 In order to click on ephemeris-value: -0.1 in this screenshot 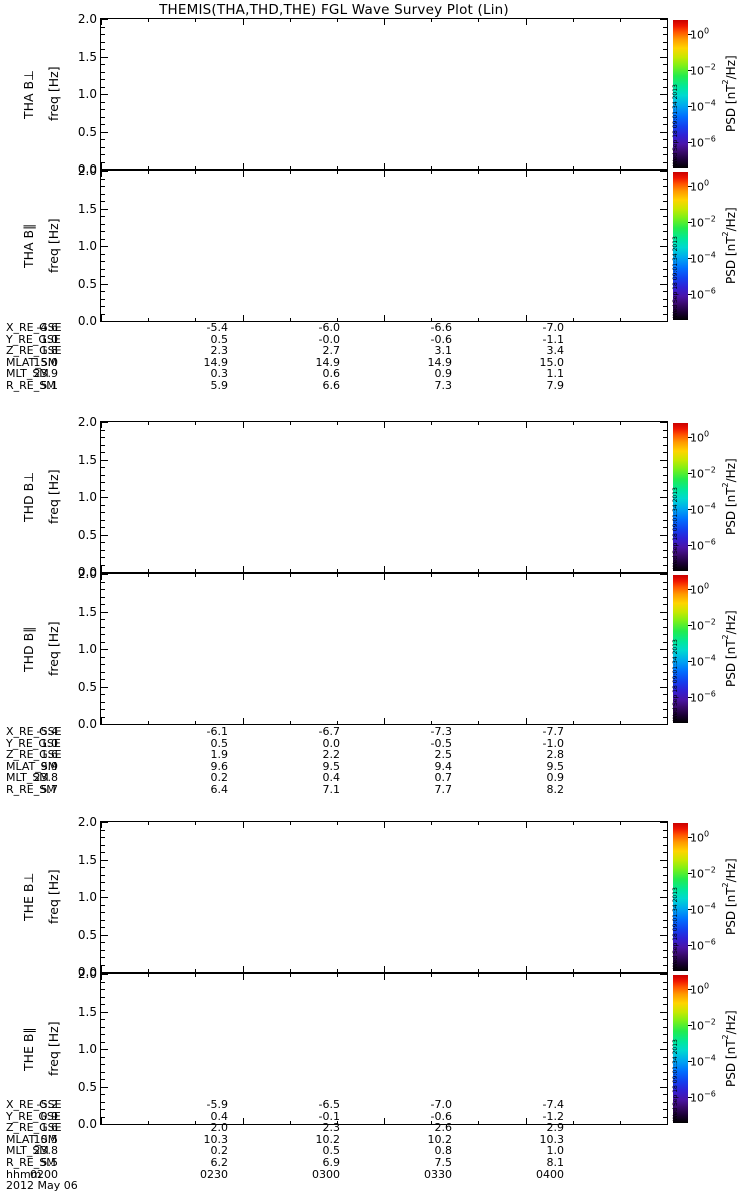, I will do `click(329, 1116)`.